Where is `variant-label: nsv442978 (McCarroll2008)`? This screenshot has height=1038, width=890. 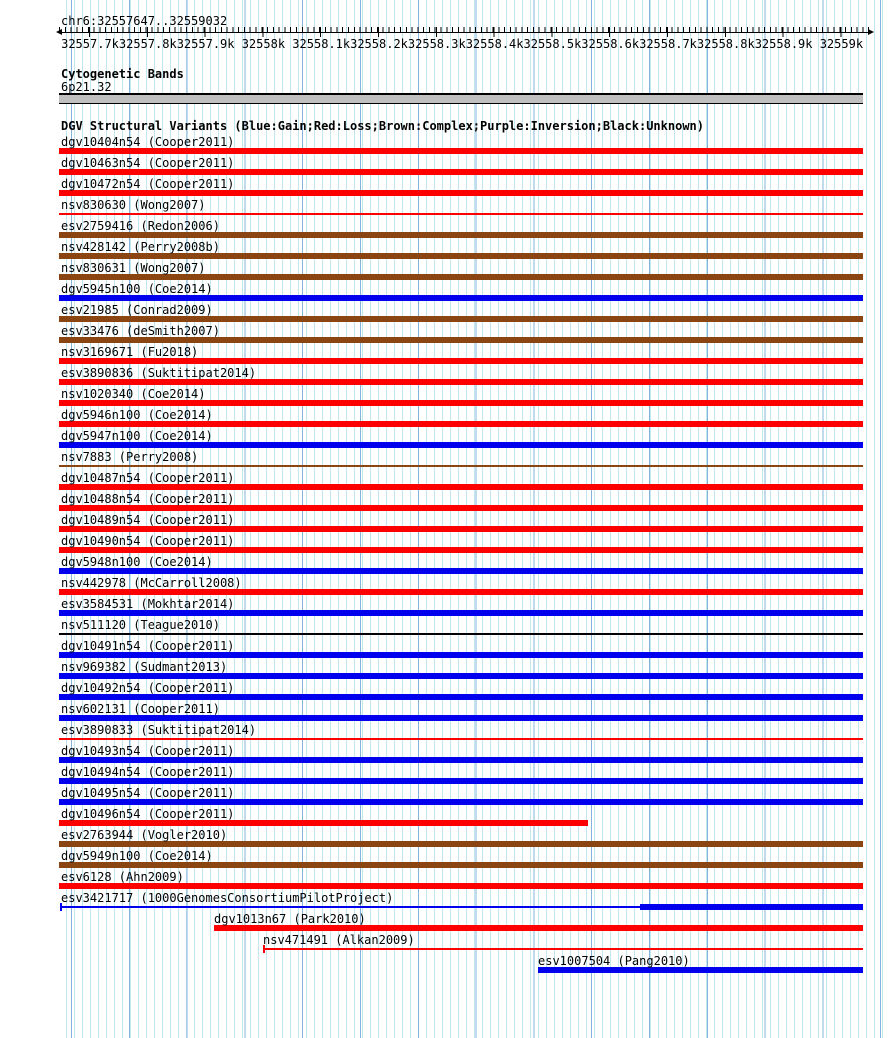 variant-label: nsv442978 (McCarroll2008) is located at coordinates (151, 583).